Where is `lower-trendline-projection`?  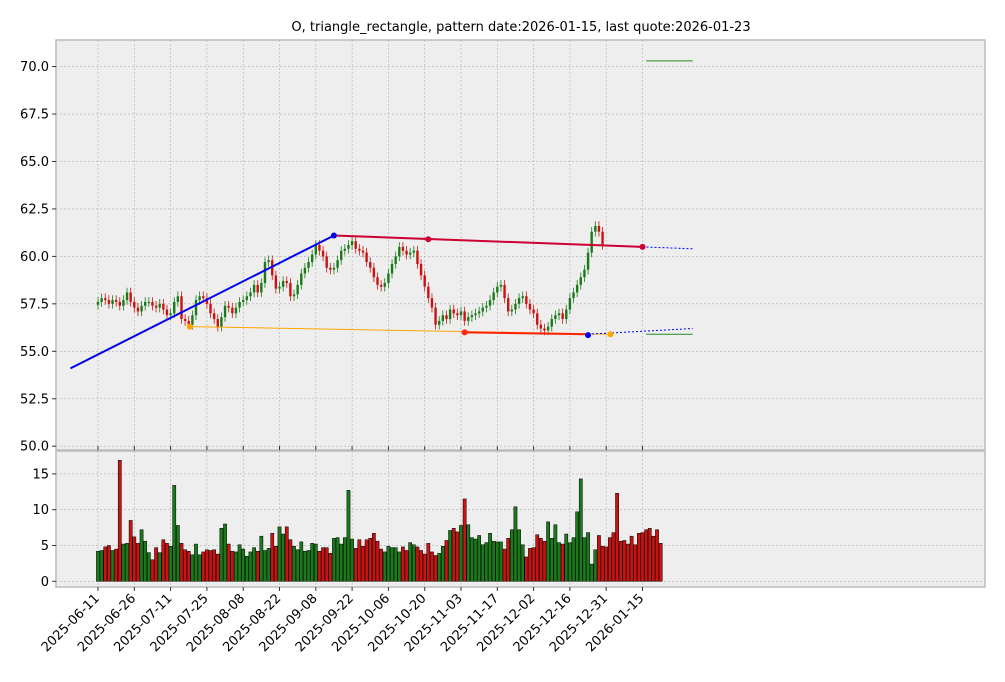
lower-trendline-projection is located at coordinates (640, 331).